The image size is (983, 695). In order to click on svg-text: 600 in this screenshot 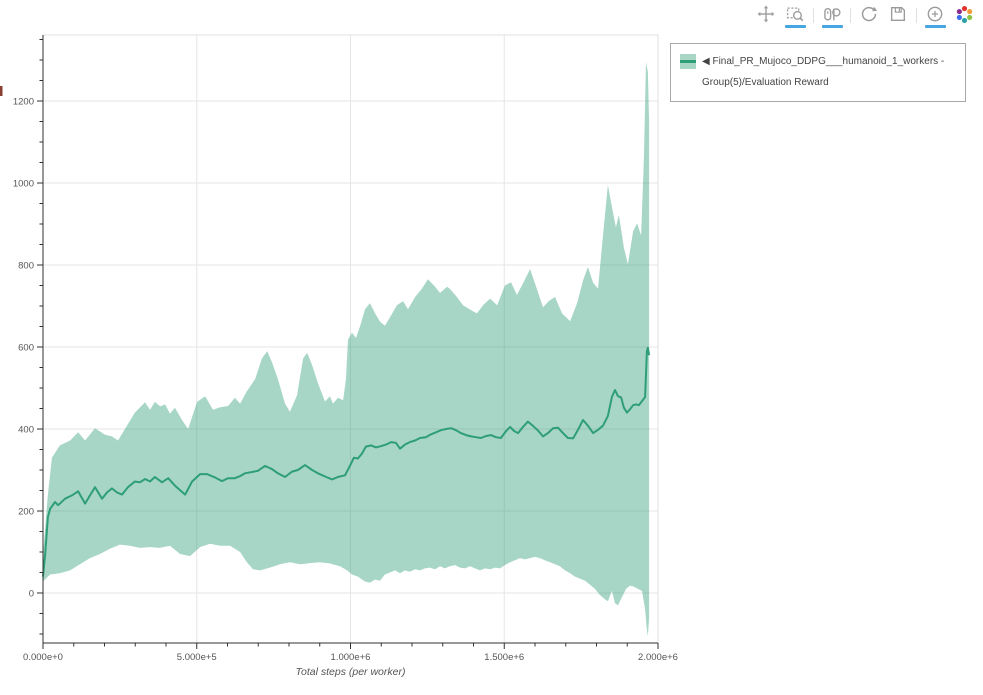, I will do `click(26, 347)`.